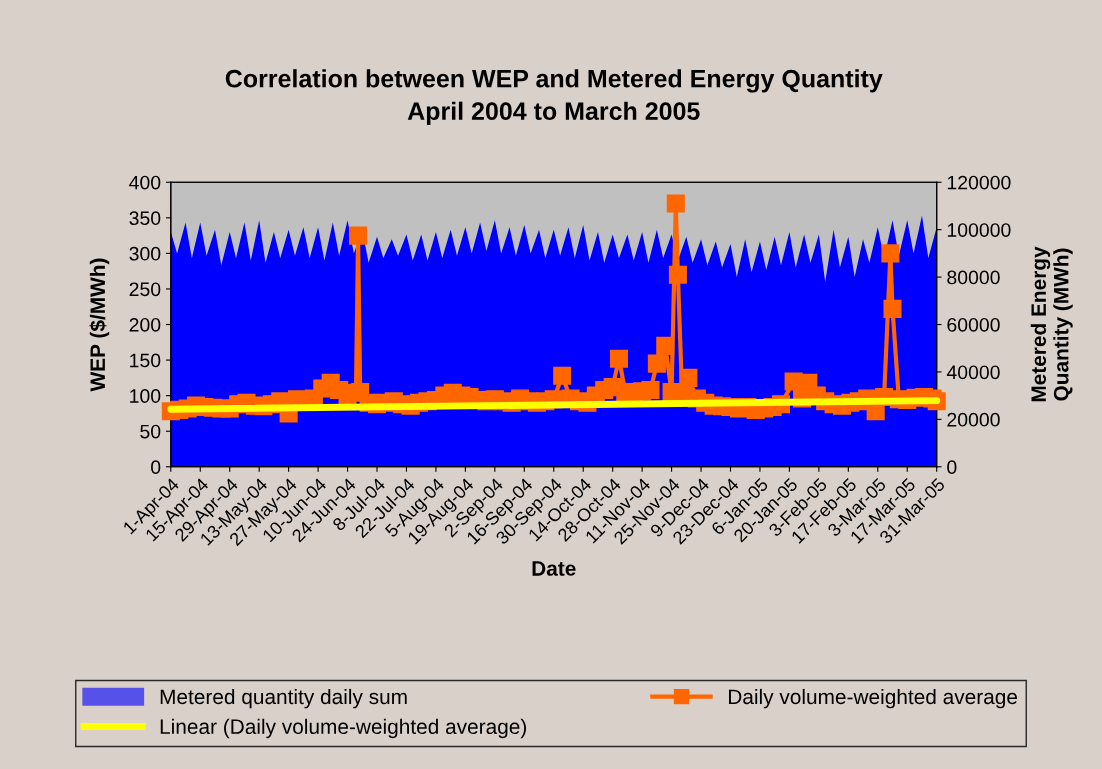 The width and height of the screenshot is (1102, 769). What do you see at coordinates (145, 324) in the screenshot?
I see `y-tick-label: 200` at bounding box center [145, 324].